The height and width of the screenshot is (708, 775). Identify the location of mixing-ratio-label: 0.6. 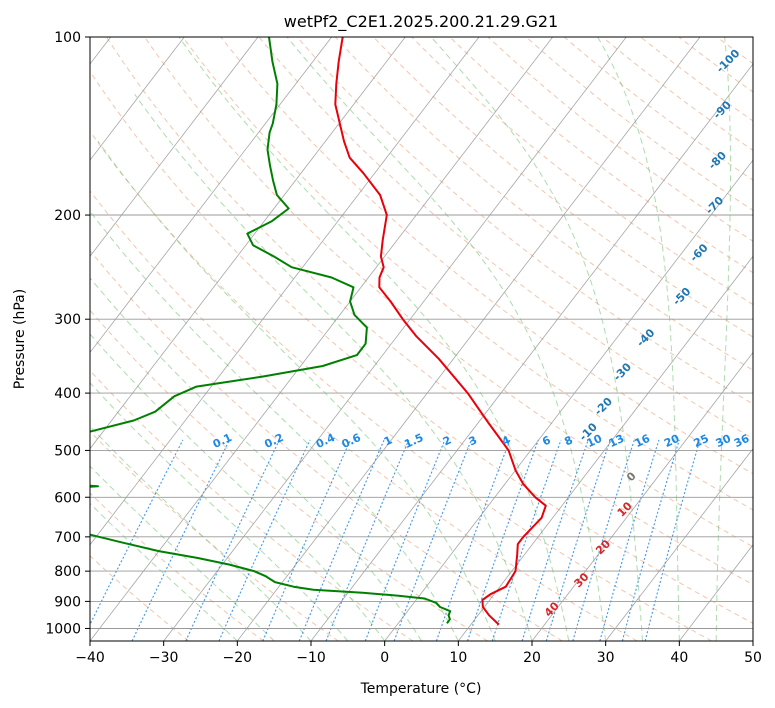
(351, 441).